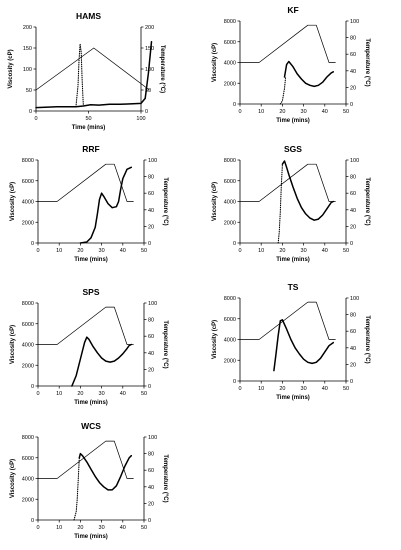 This screenshot has width=401, height=550. I want to click on y2-tick-label: 150, so click(149, 49).